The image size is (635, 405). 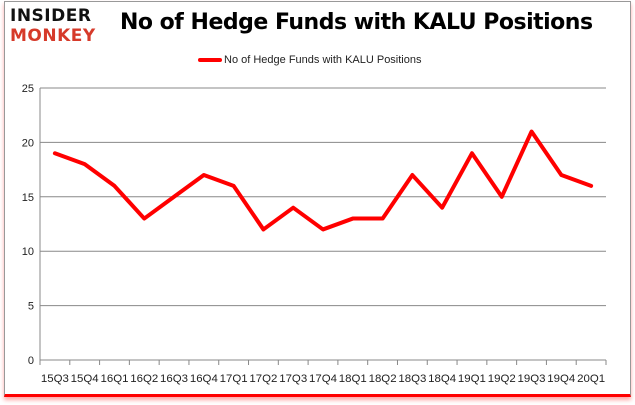 I want to click on y-tick-label: 10, so click(x=28, y=252).